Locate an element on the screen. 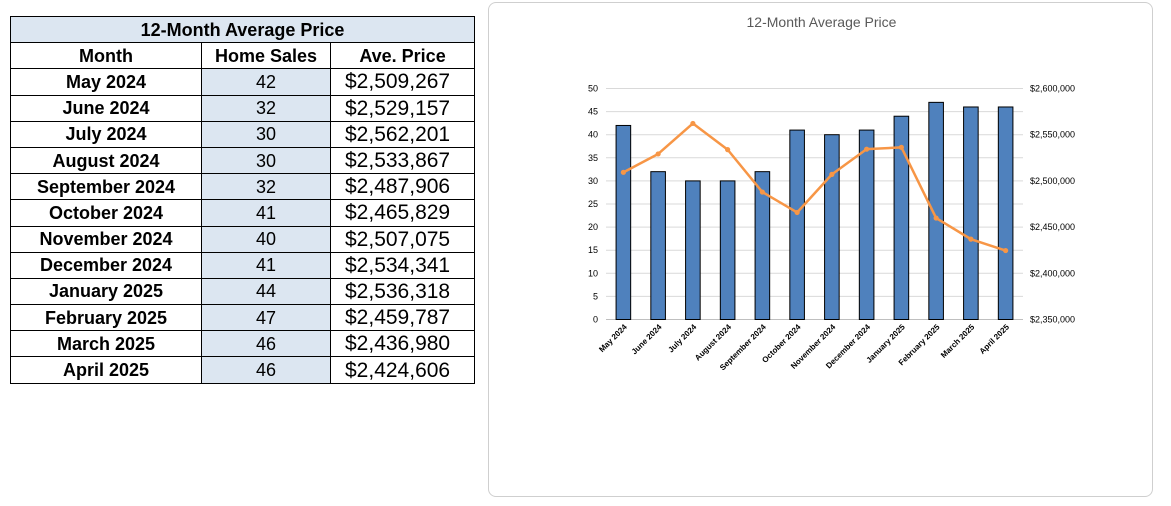 Image resolution: width=1171 pixels, height=506 pixels. table-row: March 2025 46 $2,436,980 is located at coordinates (243, 344).